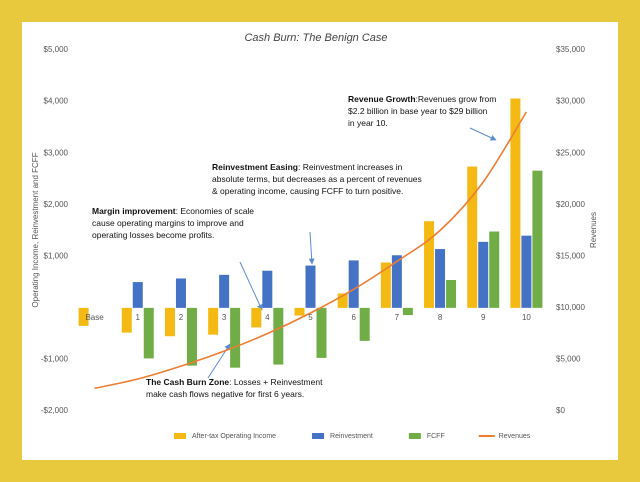 This screenshot has height=482, width=640. What do you see at coordinates (234, 436) in the screenshot?
I see `legend-label: After-tax Operating Income` at bounding box center [234, 436].